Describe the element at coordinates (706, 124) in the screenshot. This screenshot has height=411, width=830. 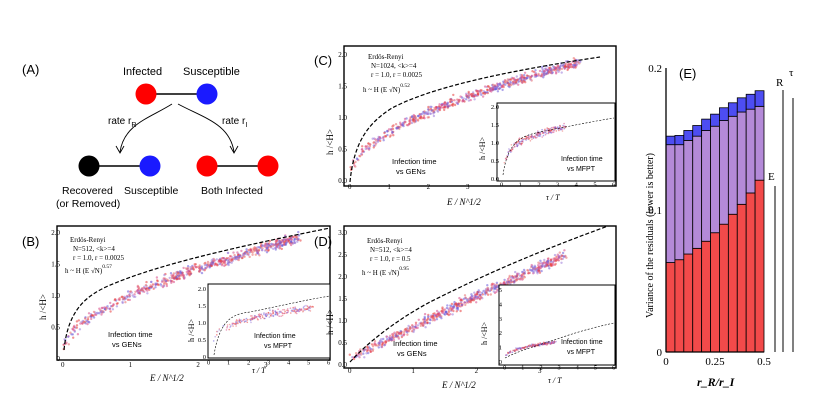
I see `bar-τ-4` at that location.